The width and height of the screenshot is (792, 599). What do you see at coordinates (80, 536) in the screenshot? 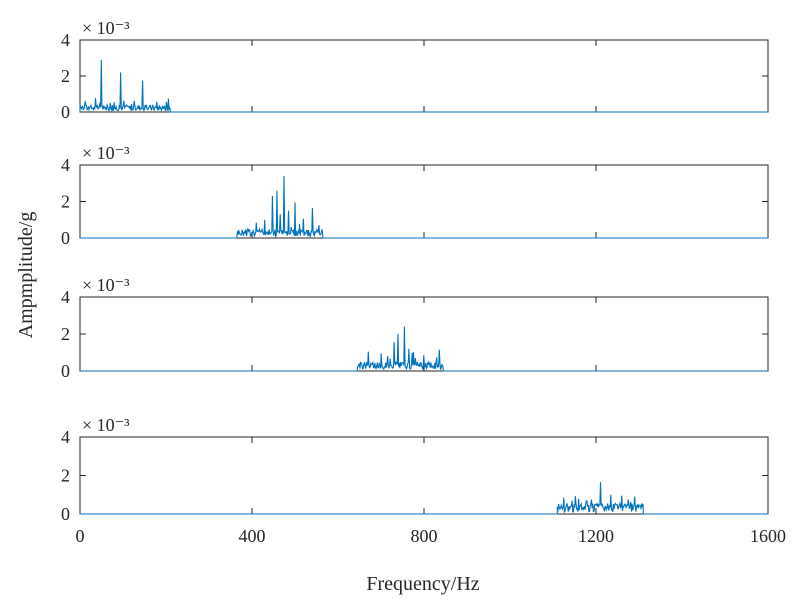
I see `x-tick-label: 0` at bounding box center [80, 536].